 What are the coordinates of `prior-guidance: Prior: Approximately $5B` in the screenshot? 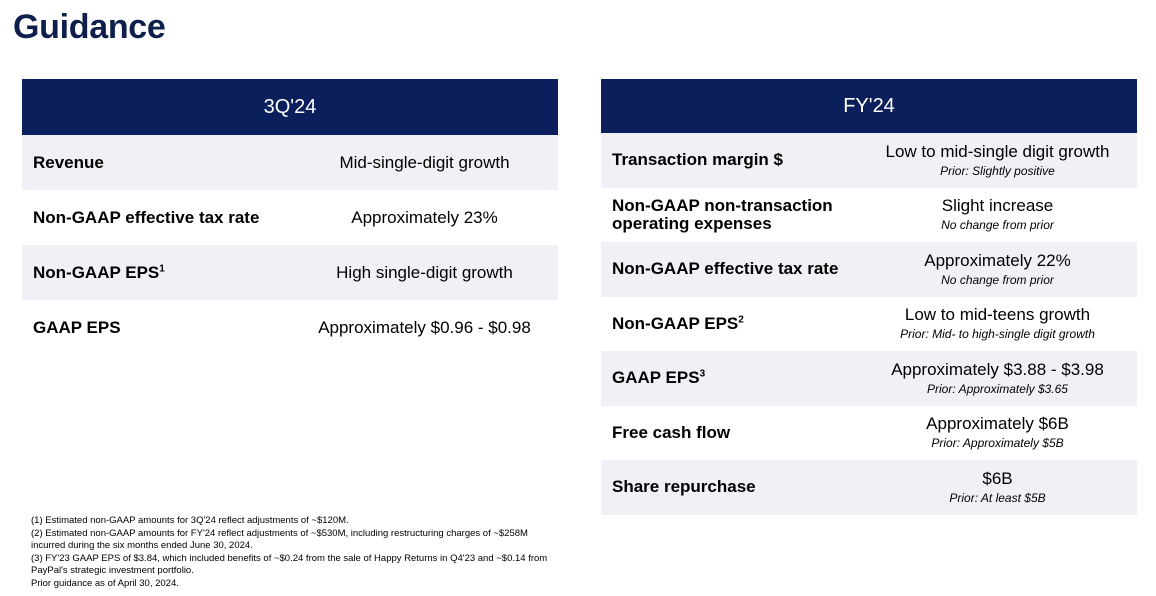 It's located at (997, 443).